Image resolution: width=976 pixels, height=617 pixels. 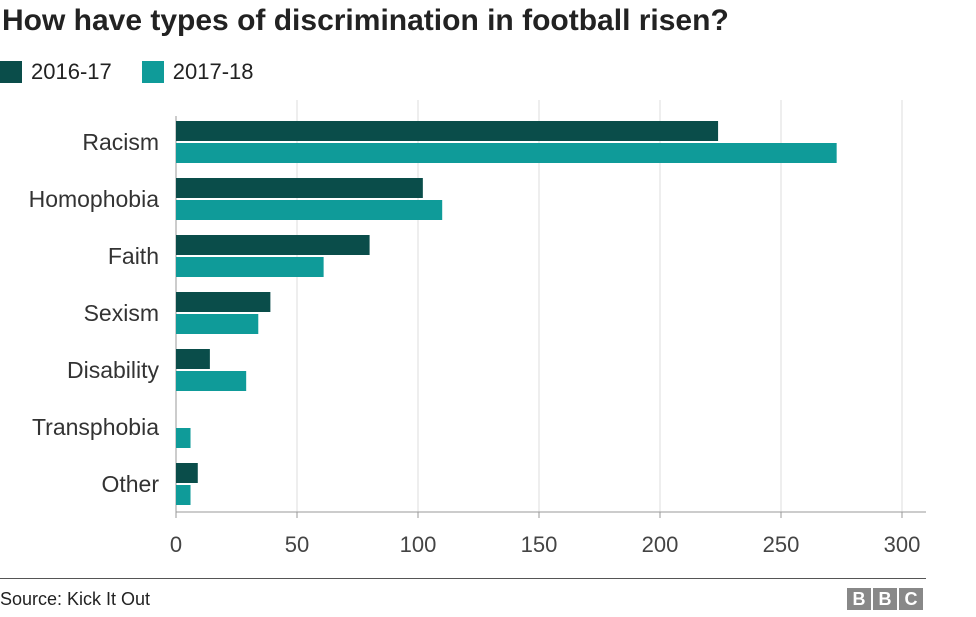 I want to click on x-tick-label: 100, so click(x=418, y=544).